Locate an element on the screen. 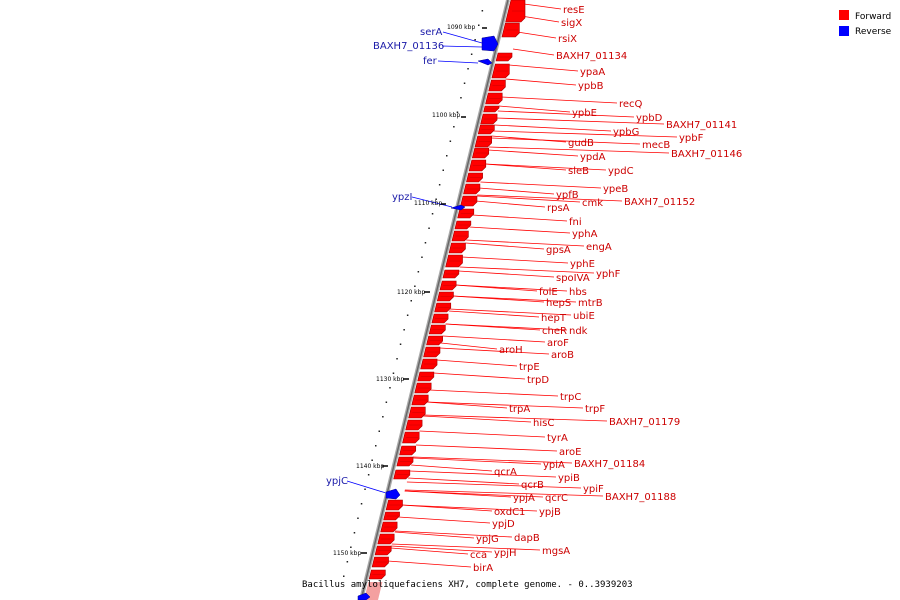  gene-label-ubiE: ubiE is located at coordinates (584, 316).